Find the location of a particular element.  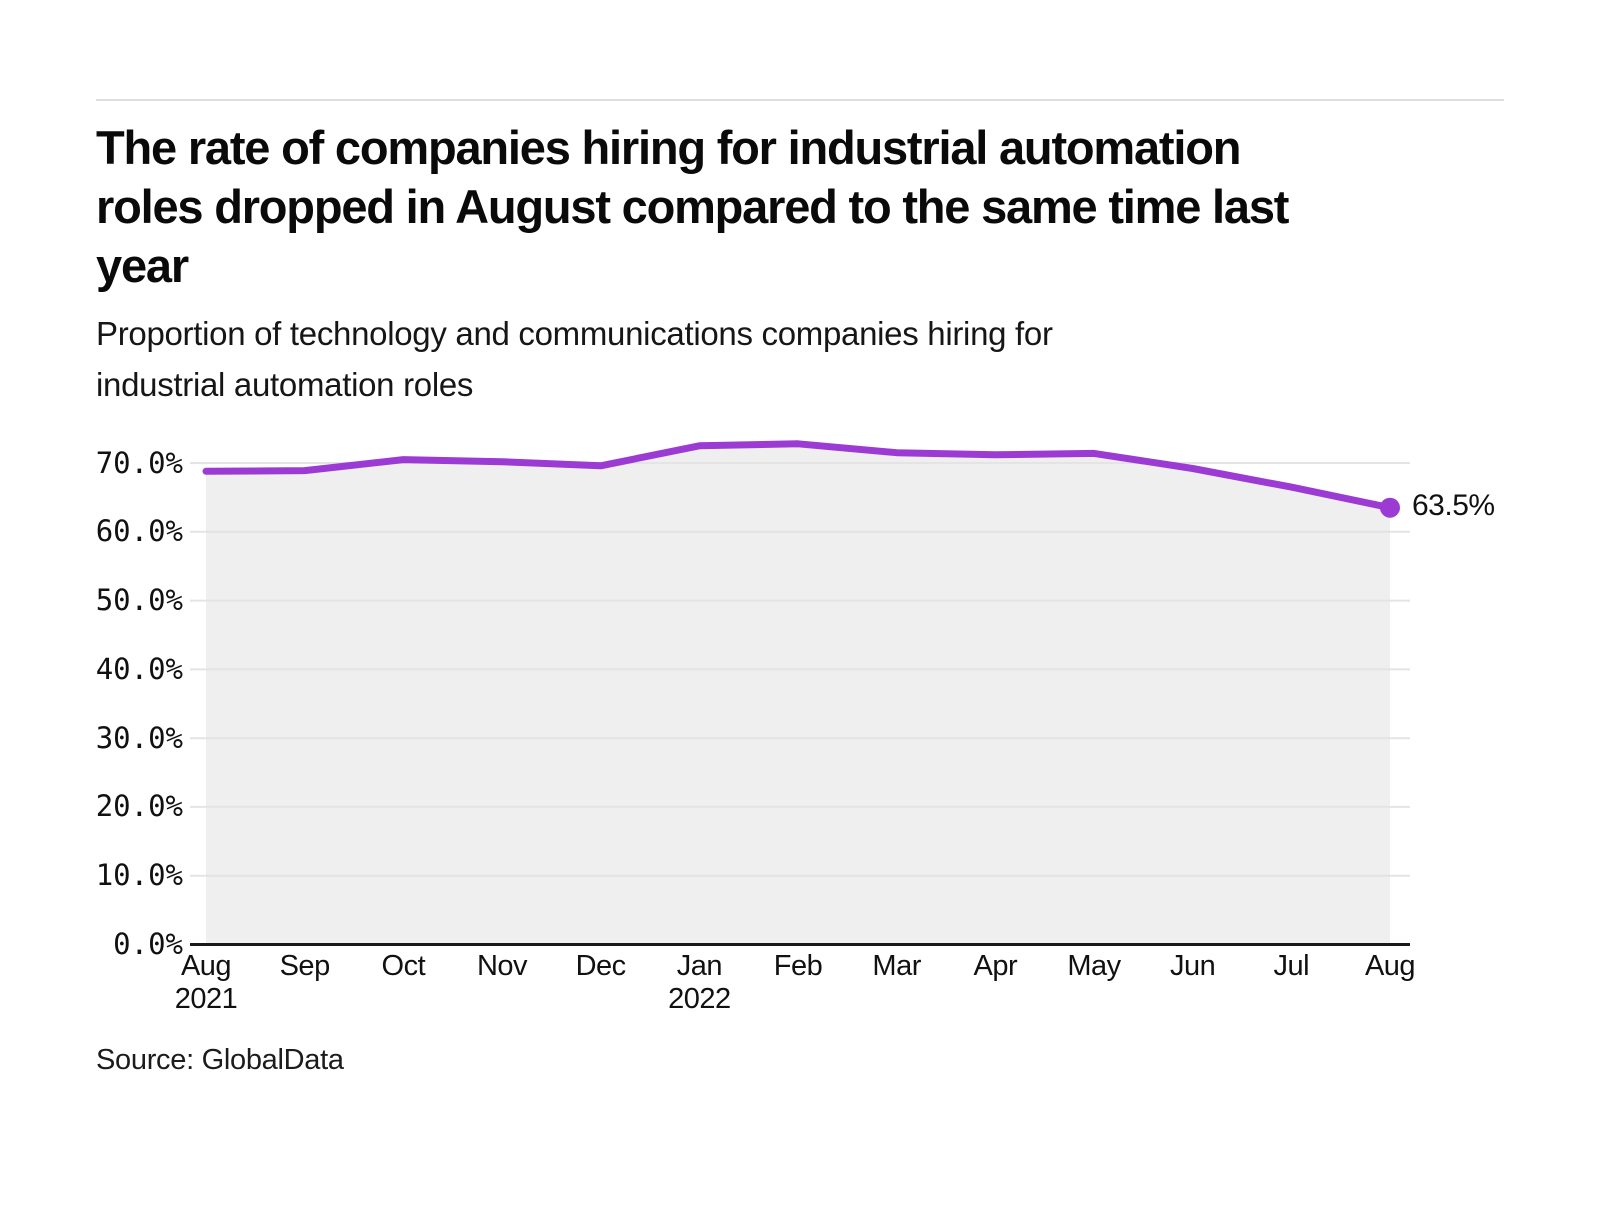

x-tick-month: Oct is located at coordinates (403, 966).